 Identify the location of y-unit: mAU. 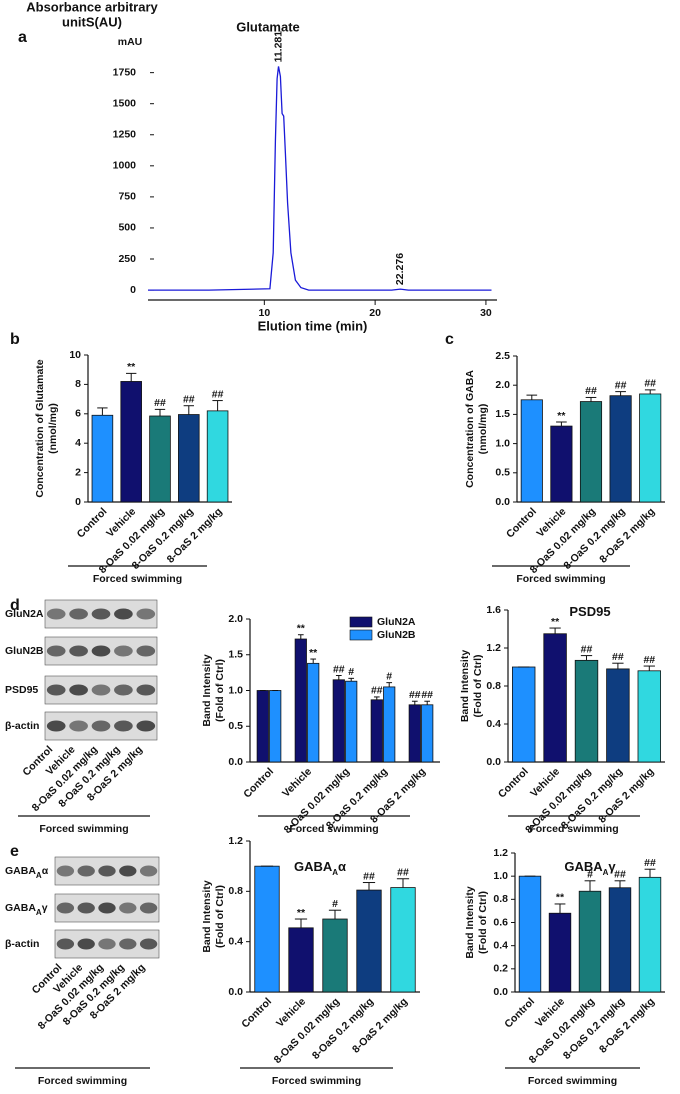
(130, 42).